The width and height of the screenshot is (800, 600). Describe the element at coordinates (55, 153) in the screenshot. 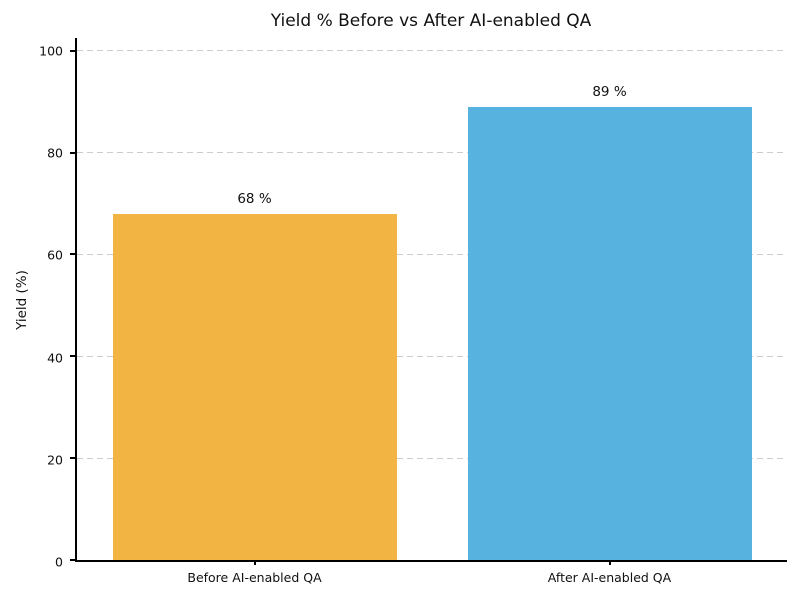

I see `y-tick-label-80: 80` at that location.